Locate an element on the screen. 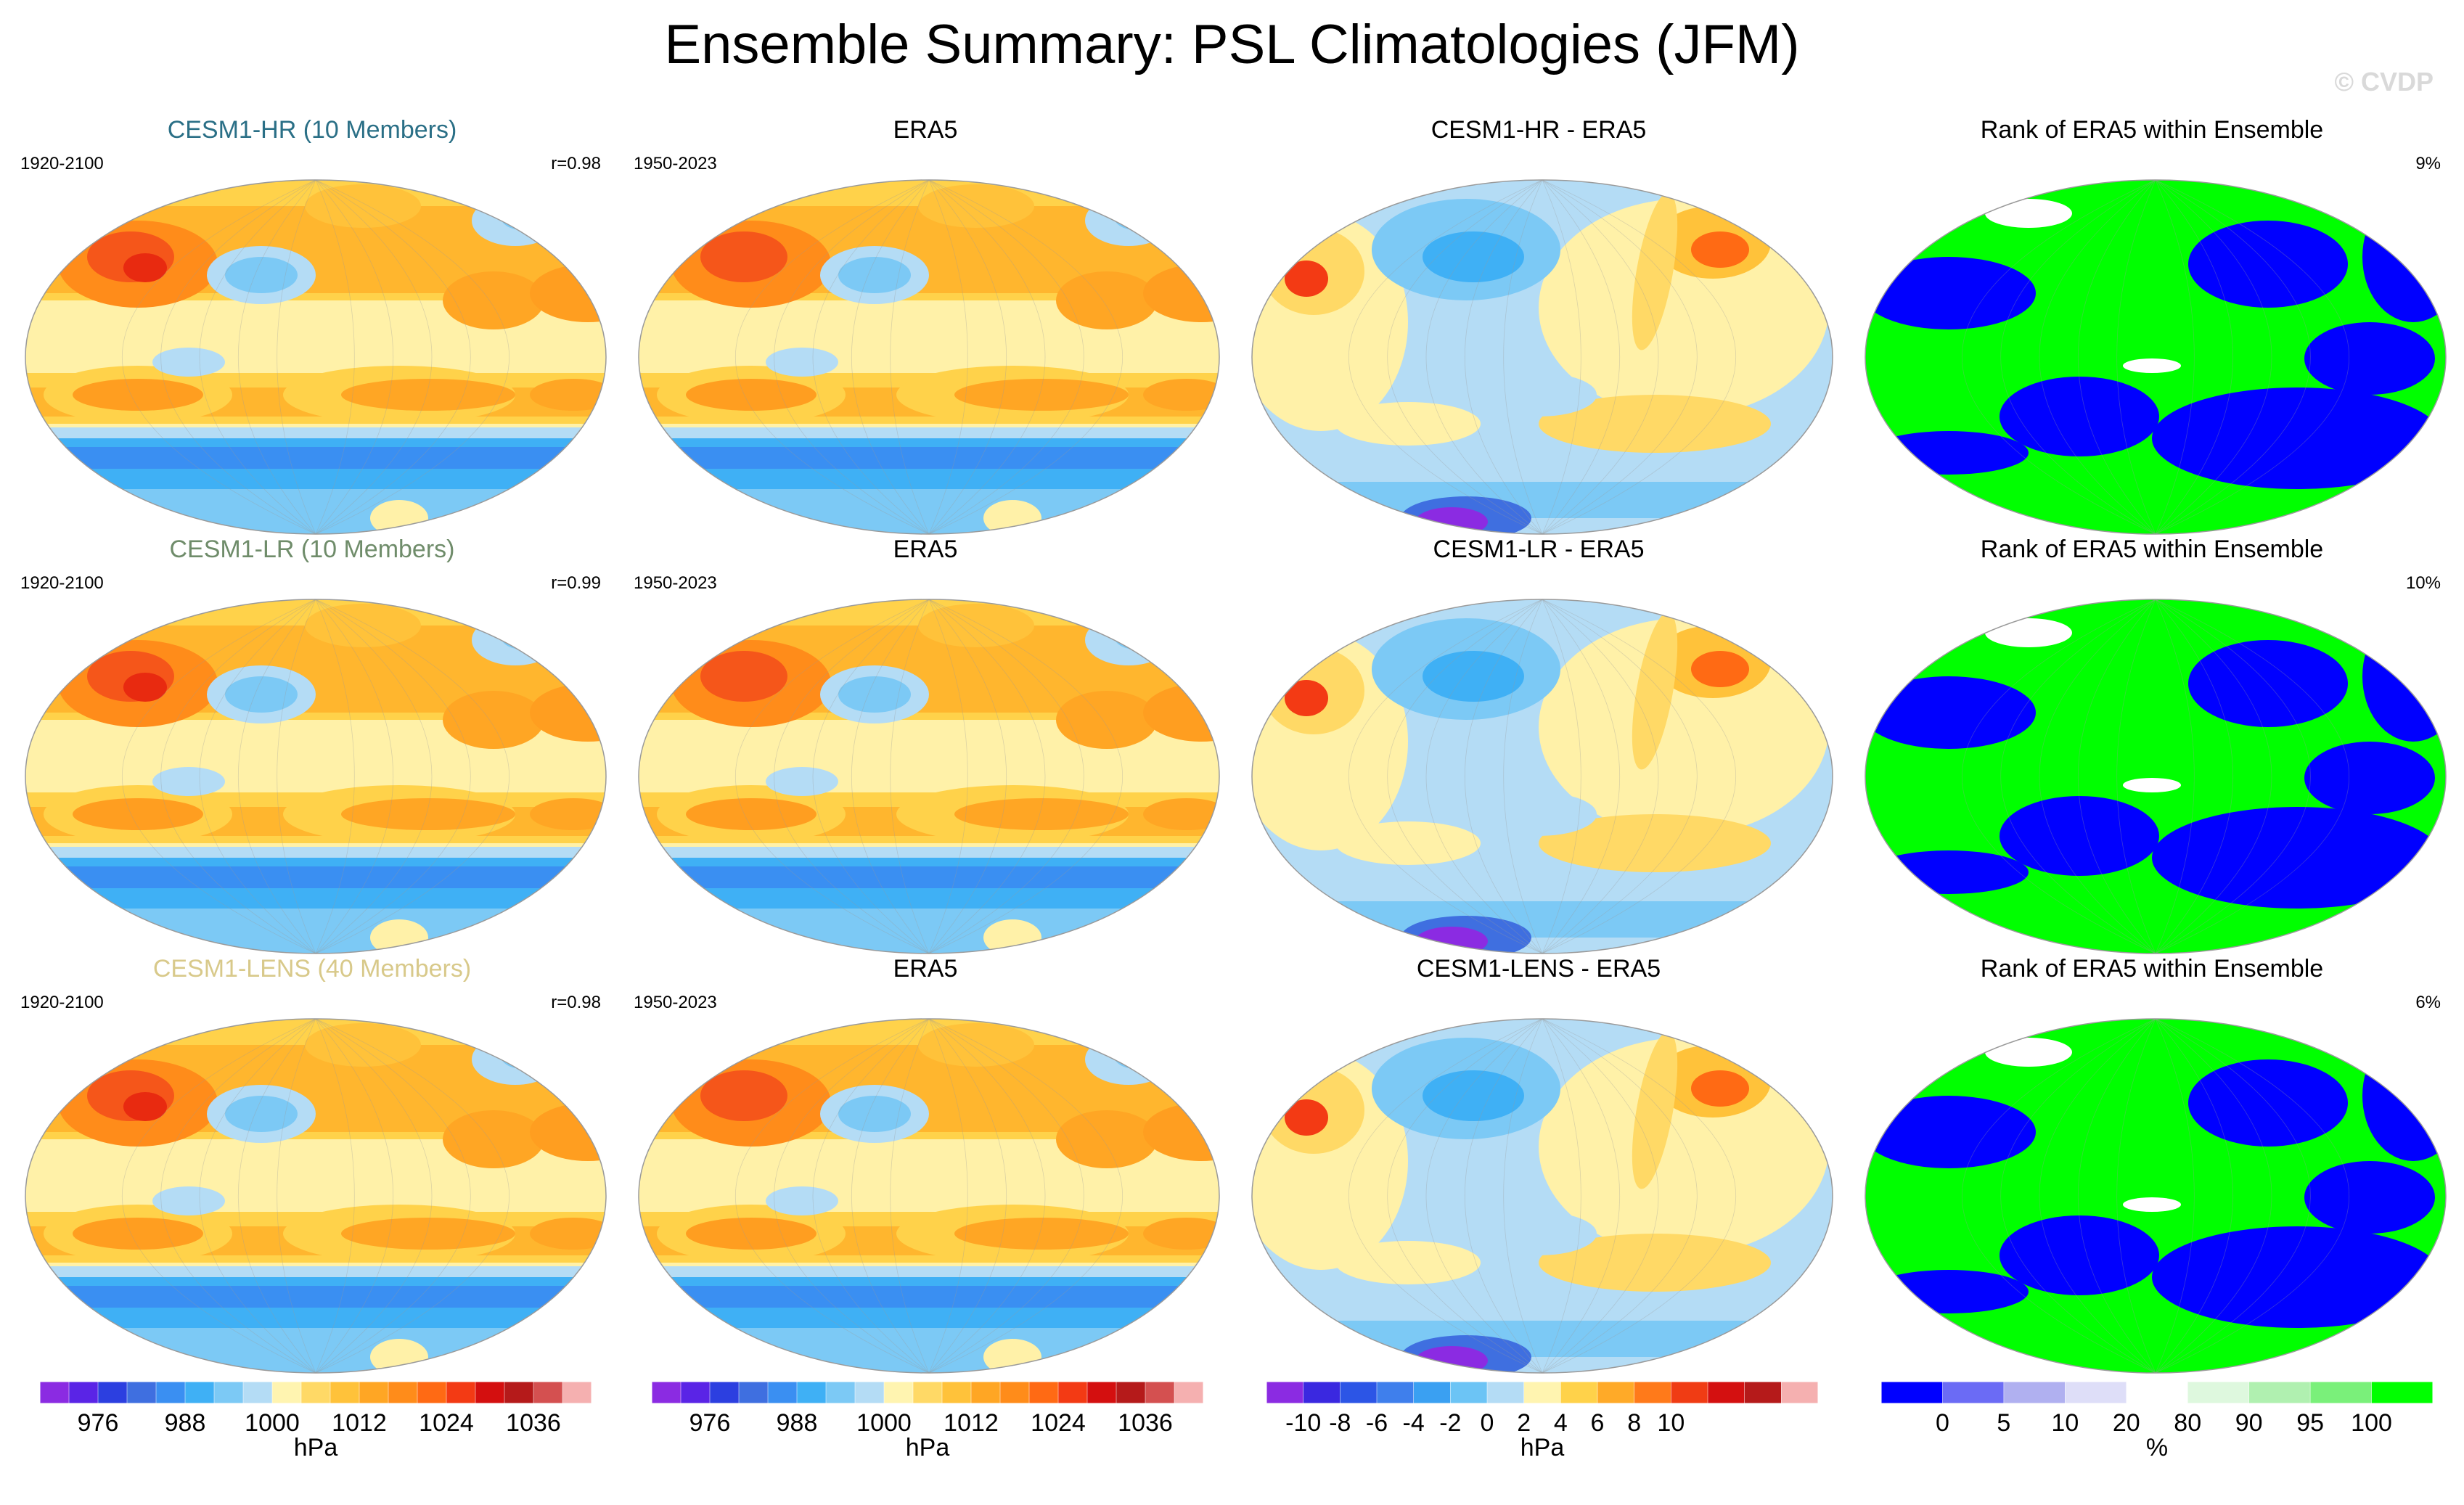 The height and width of the screenshot is (1505, 2464). ensemble-panel-title: CESM1-LR (10 Members) is located at coordinates (312, 549).